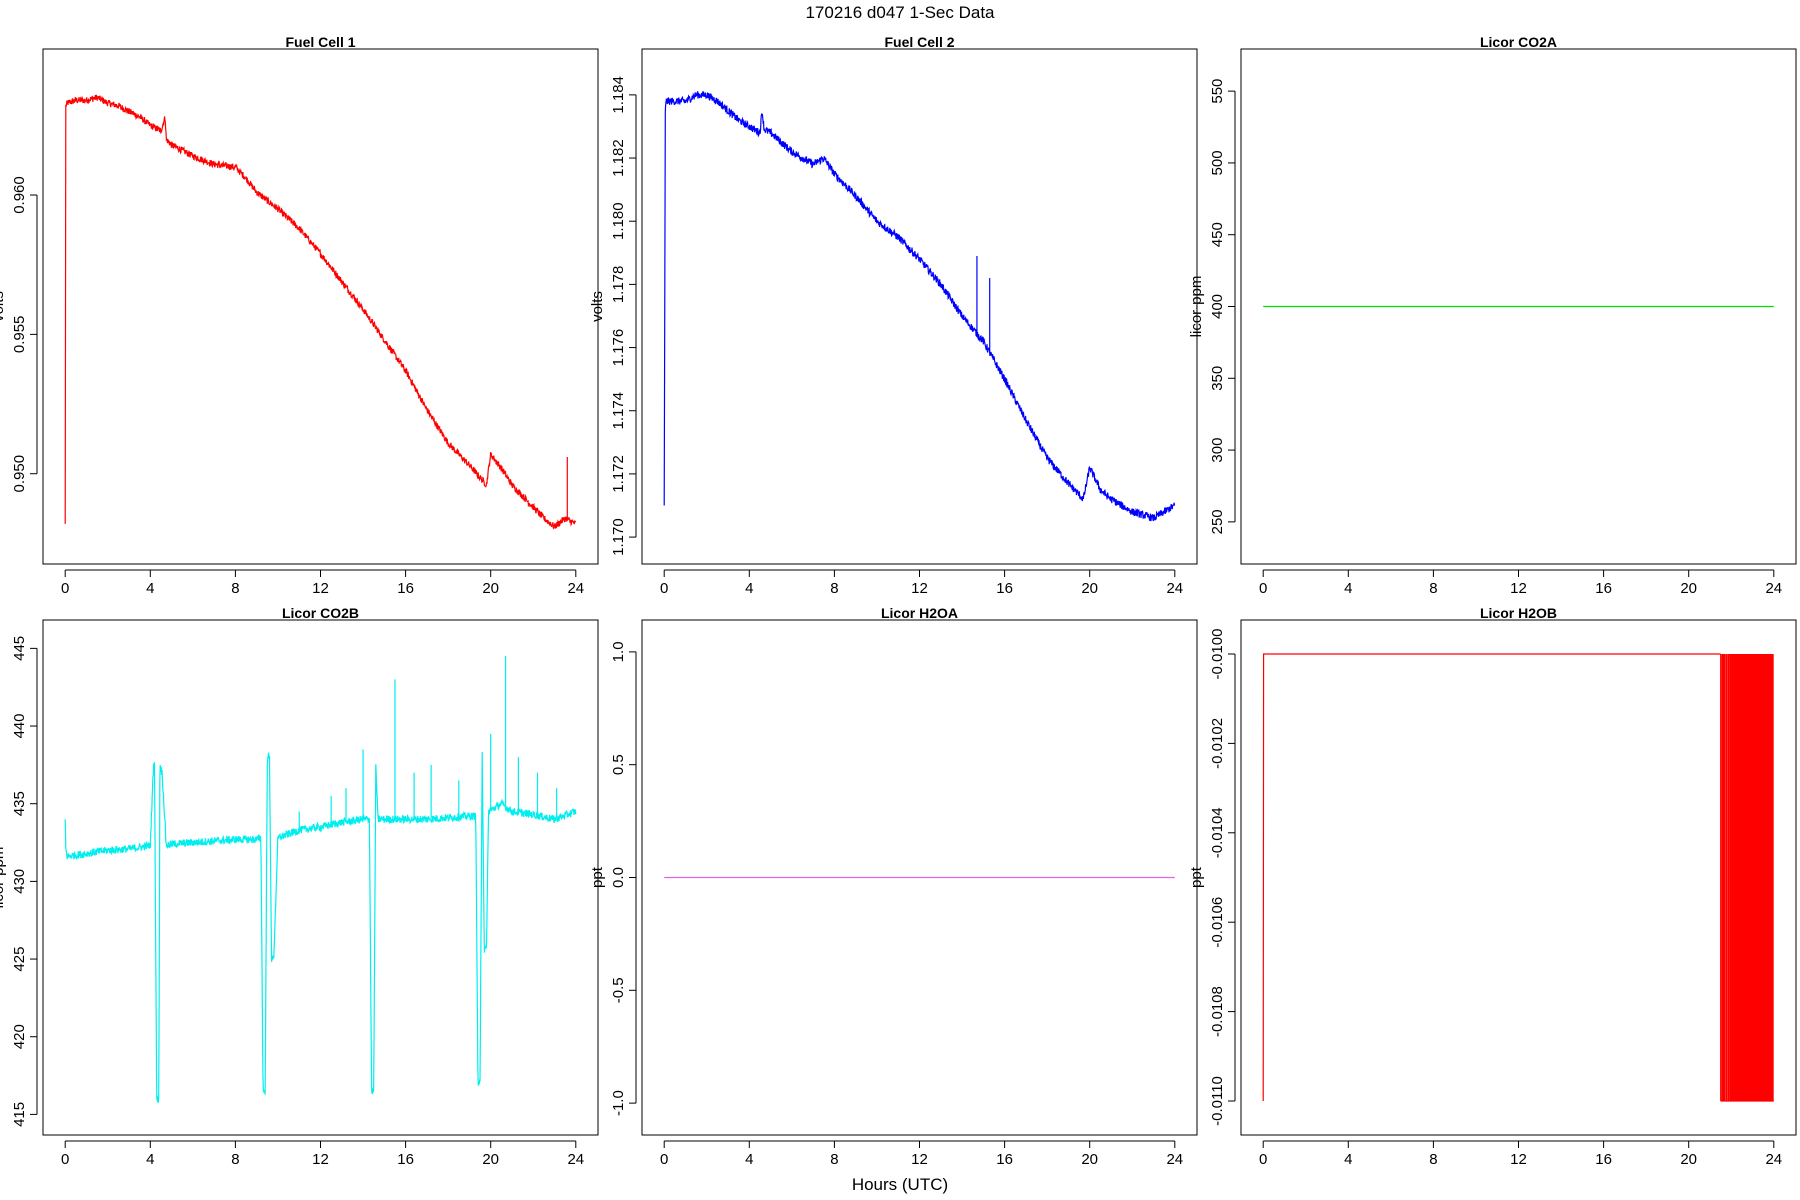  What do you see at coordinates (900, 12) in the screenshot?
I see `main-title: 170216 d047 1-Sec Data` at bounding box center [900, 12].